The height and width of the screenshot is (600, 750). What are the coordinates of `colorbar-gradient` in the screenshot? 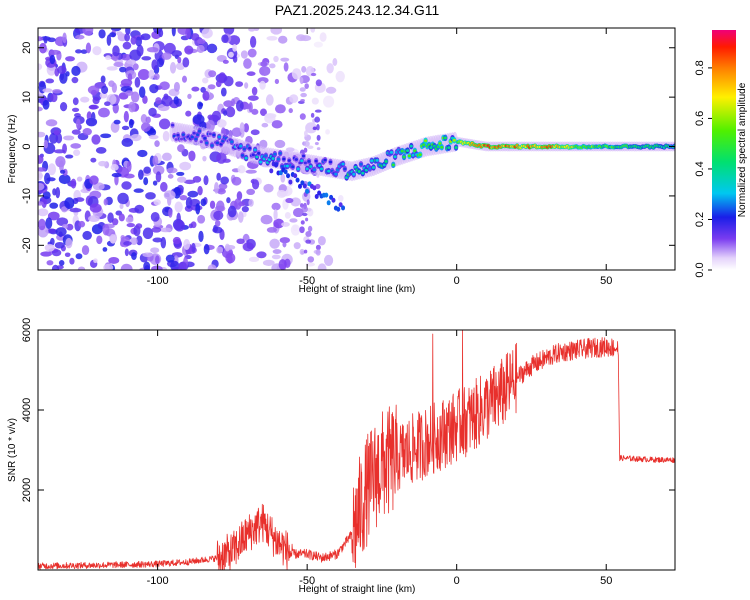 It's located at (724, 150).